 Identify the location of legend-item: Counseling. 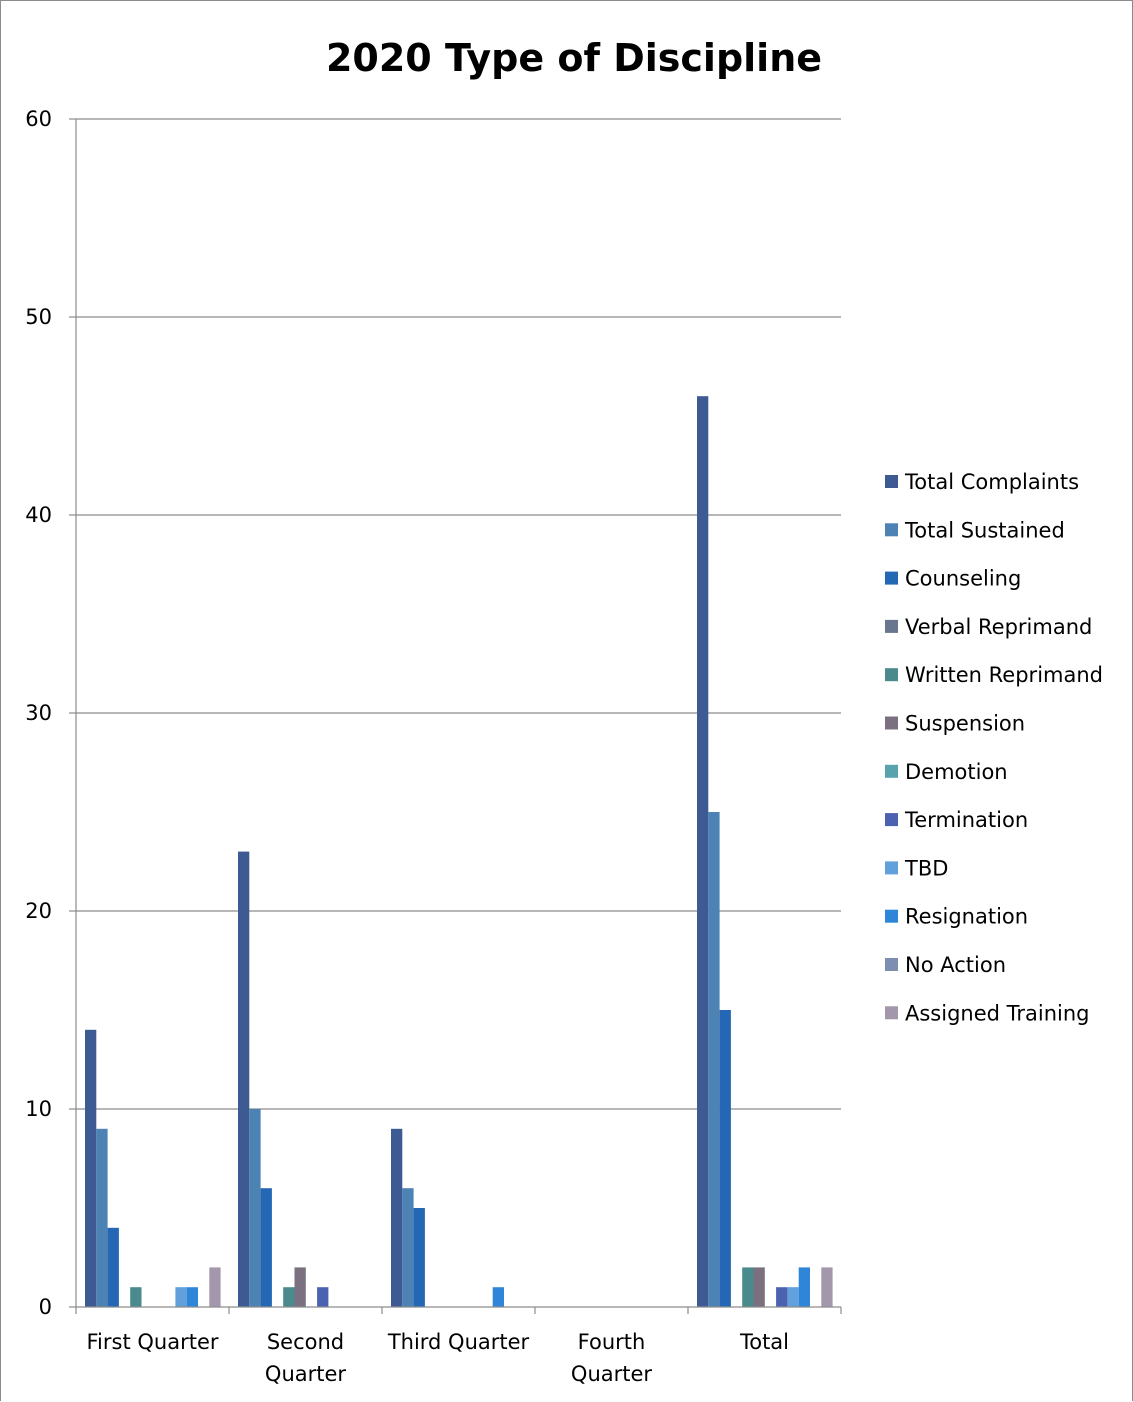
(953, 579).